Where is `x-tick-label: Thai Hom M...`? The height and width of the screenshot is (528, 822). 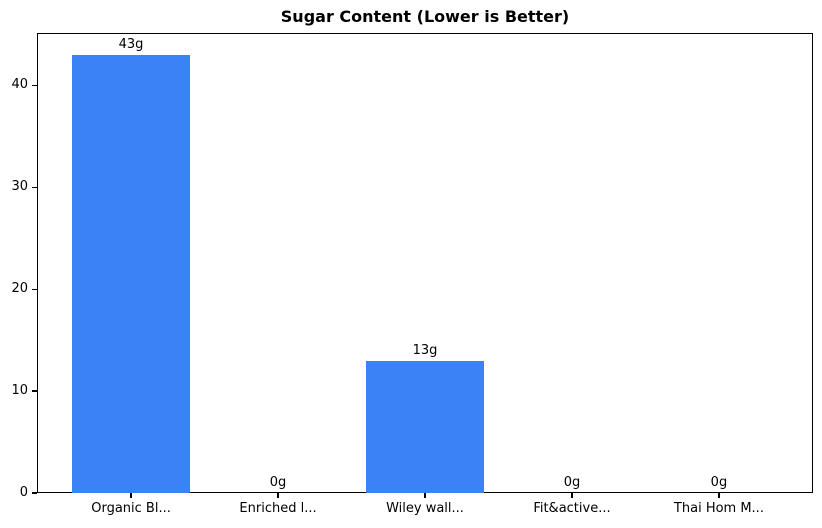 x-tick-label: Thai Hom M... is located at coordinates (718, 508).